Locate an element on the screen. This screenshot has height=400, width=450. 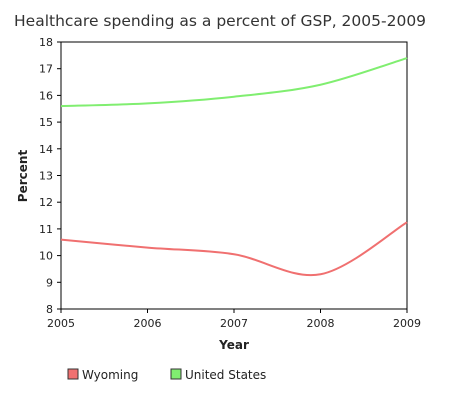
legend-item-united-states: United States is located at coordinates (218, 375).